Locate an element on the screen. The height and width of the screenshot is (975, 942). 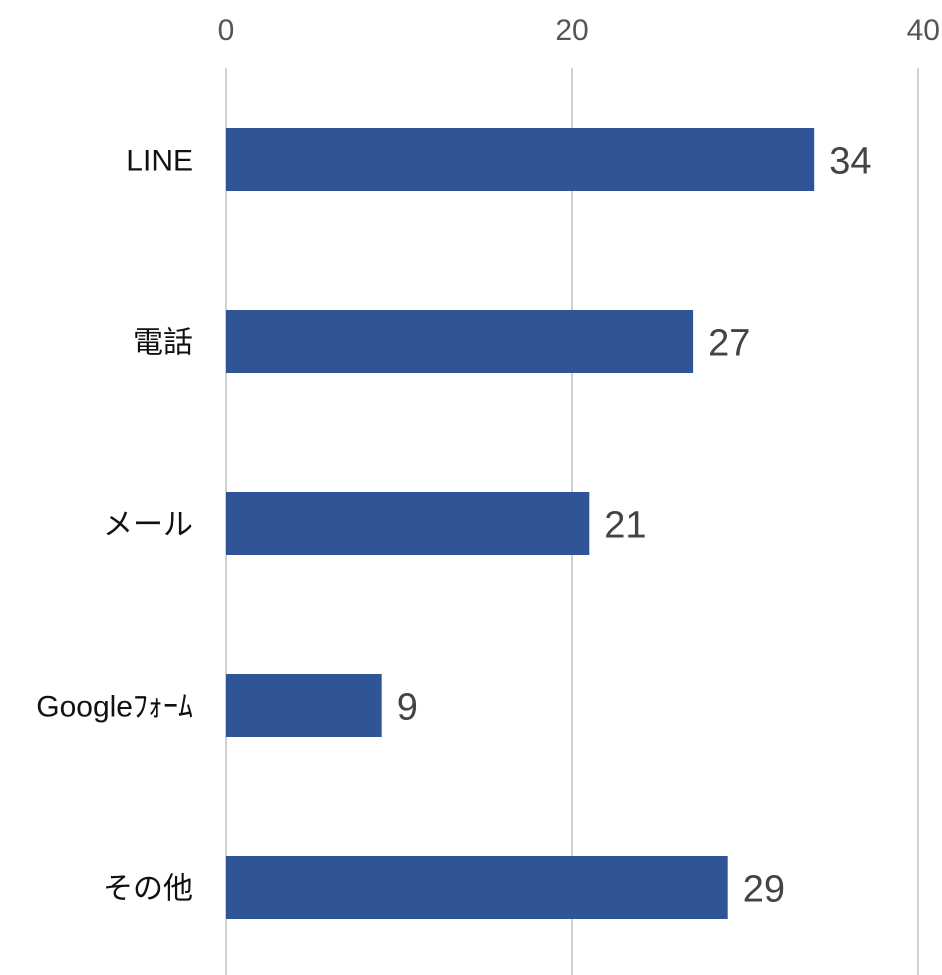
category-label: LINE is located at coordinates (159, 161).